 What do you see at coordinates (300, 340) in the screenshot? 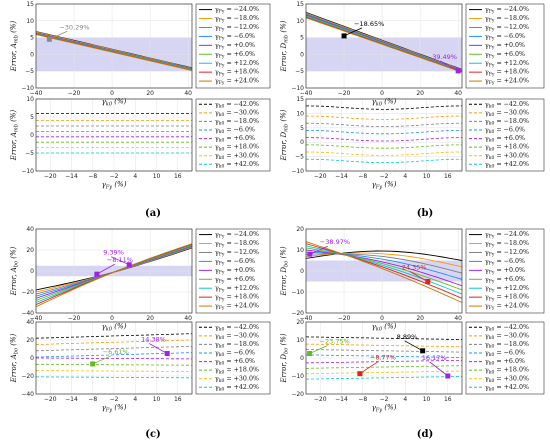
I see `y-tick-label: 10` at bounding box center [300, 340].